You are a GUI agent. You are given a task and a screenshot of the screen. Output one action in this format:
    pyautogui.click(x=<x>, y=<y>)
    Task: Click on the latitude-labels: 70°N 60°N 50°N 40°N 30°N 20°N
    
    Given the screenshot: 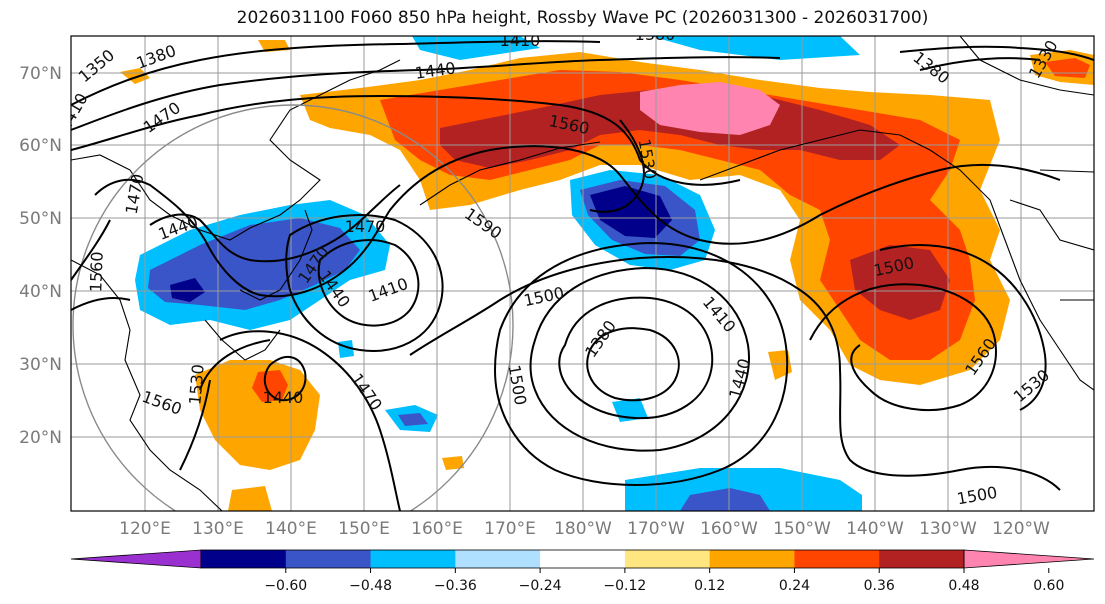 What is the action you would take?
    pyautogui.click(x=40, y=256)
    